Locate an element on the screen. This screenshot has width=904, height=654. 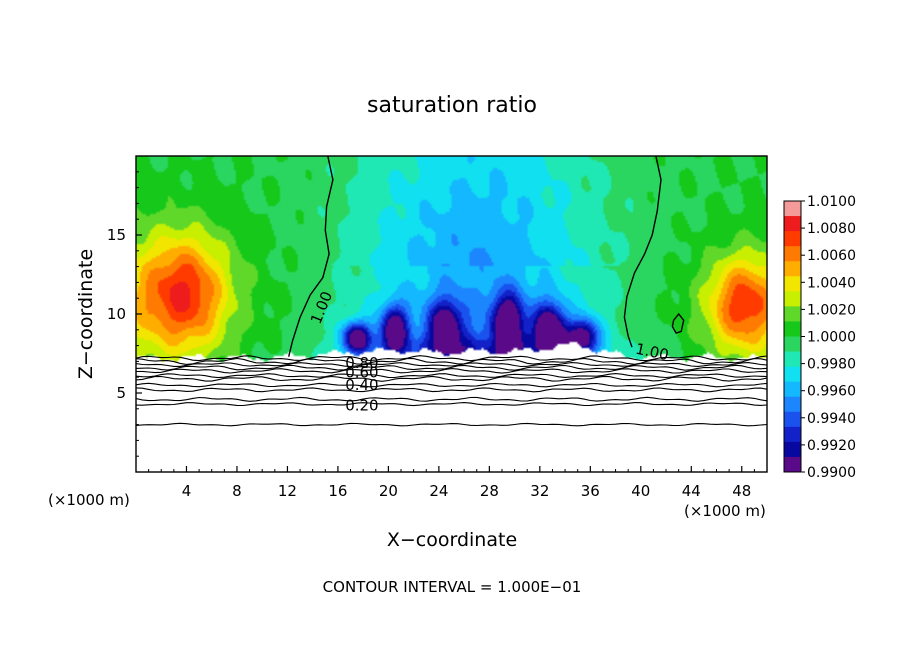
colorbar-label: 0.9960 is located at coordinates (831, 392).